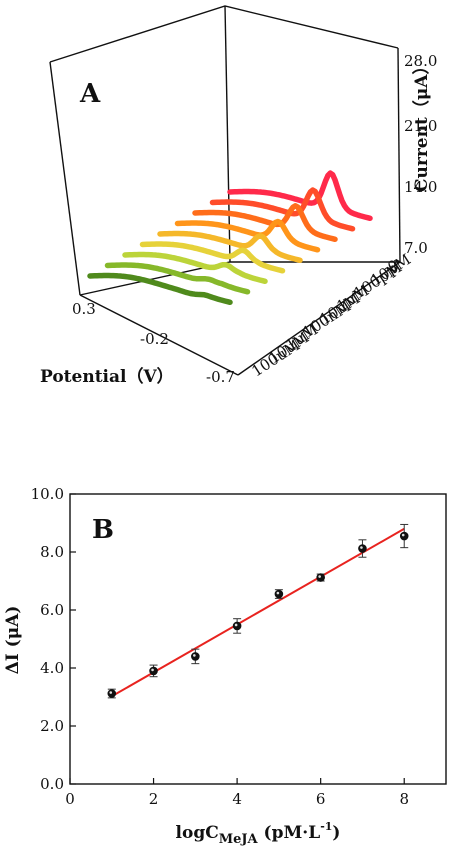  I want to click on voltammogram-curves, so click(230, 238).